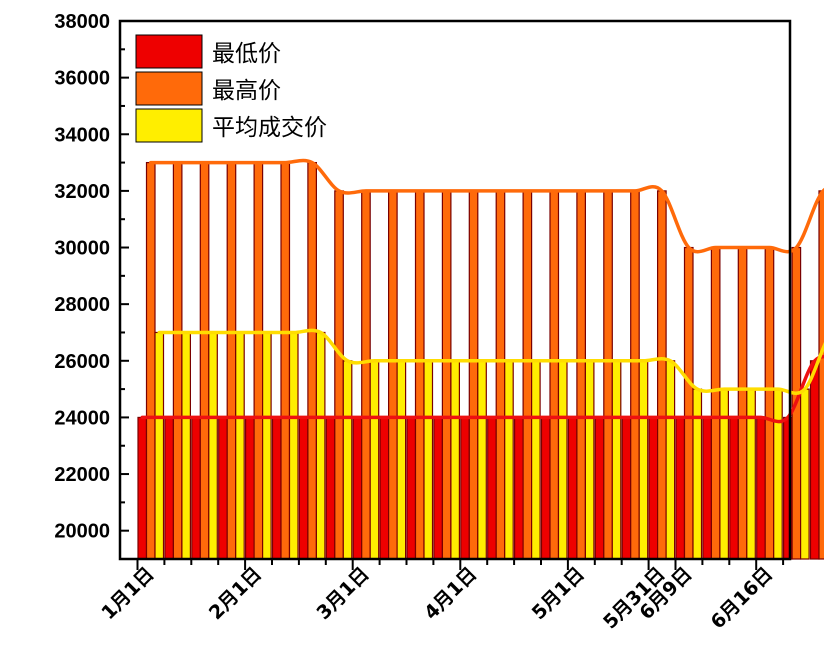 The width and height of the screenshot is (824, 663). What do you see at coordinates (490, 362) in the screenshot?
I see `trend-line-avg` at bounding box center [490, 362].